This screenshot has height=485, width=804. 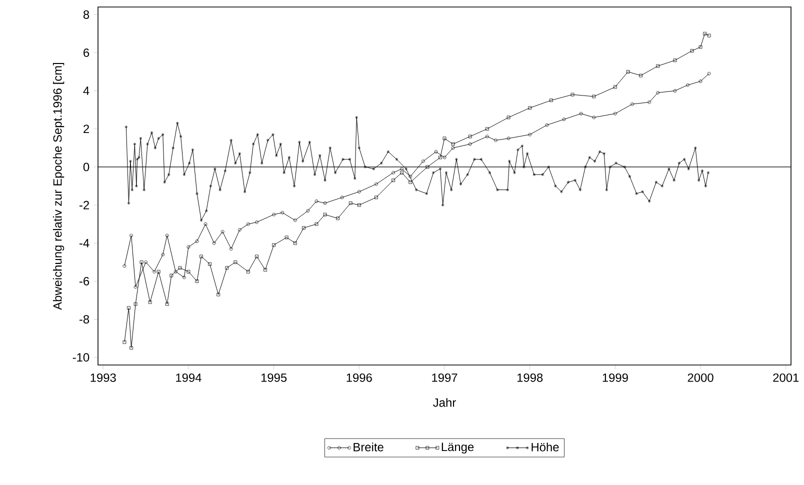 I want to click on x-tick-label: 1997, so click(x=445, y=377).